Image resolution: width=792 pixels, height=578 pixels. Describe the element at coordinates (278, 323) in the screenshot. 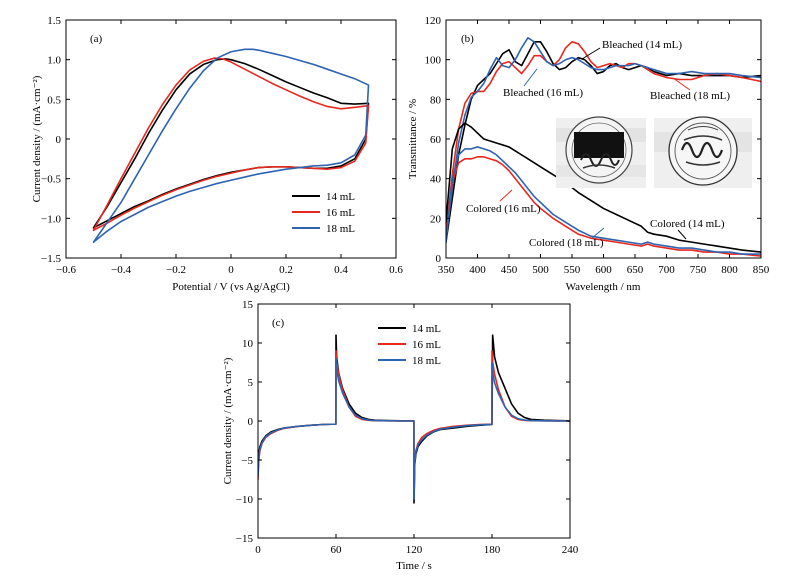

I see `panel-c-label: (c)` at that location.